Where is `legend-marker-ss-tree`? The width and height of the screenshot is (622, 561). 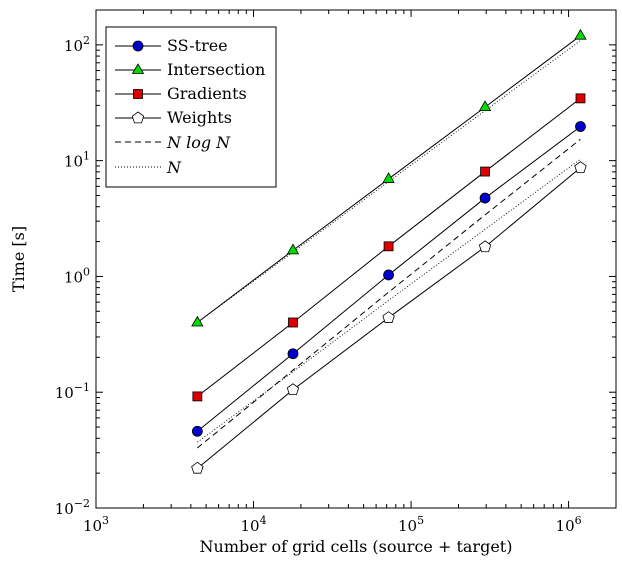
legend-marker-ss-tree is located at coordinates (138, 46).